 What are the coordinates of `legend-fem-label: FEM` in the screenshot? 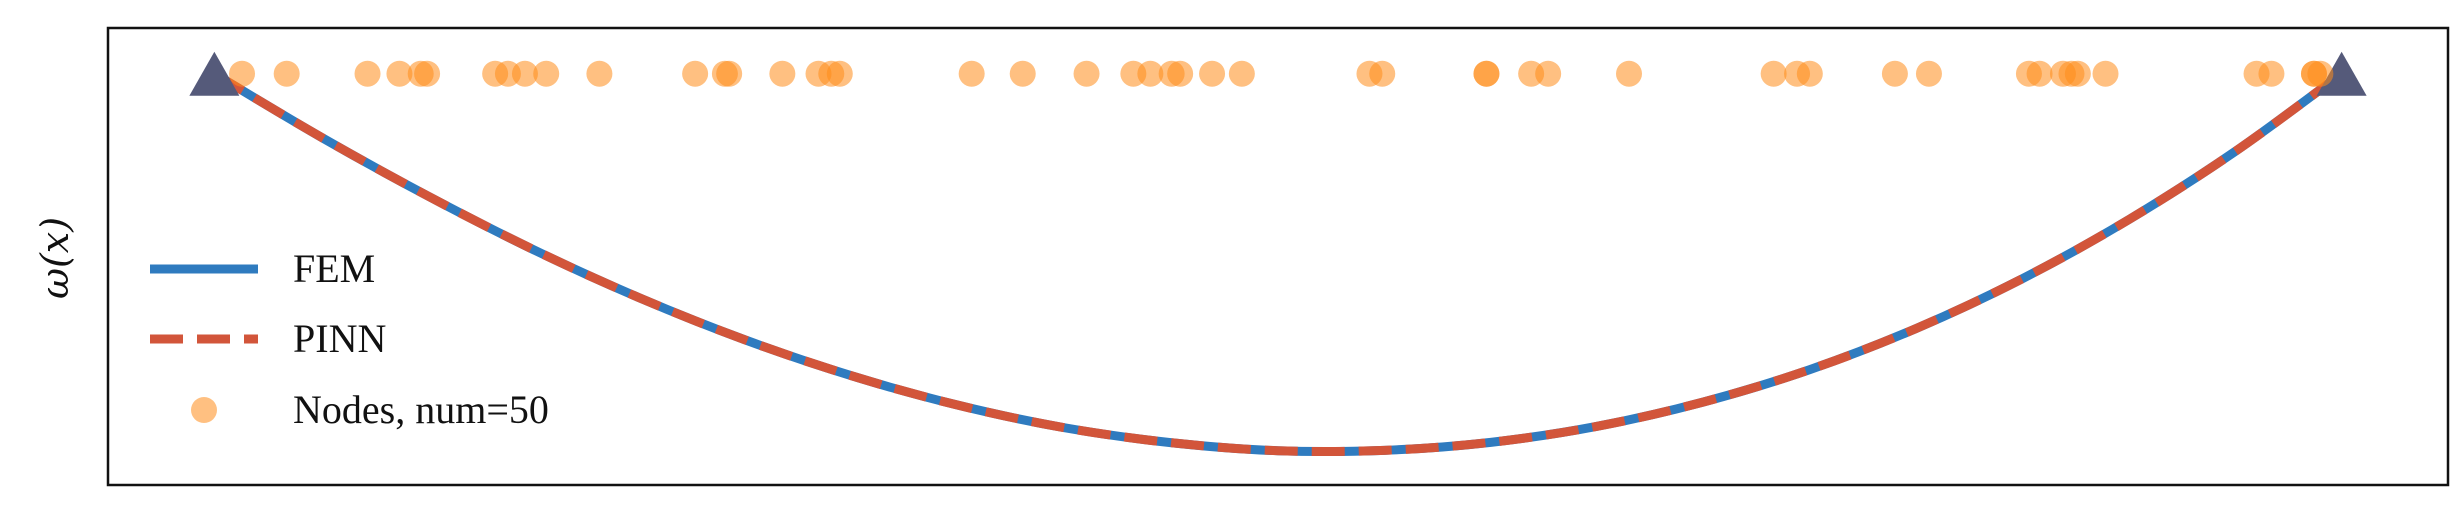 It's located at (334, 268).